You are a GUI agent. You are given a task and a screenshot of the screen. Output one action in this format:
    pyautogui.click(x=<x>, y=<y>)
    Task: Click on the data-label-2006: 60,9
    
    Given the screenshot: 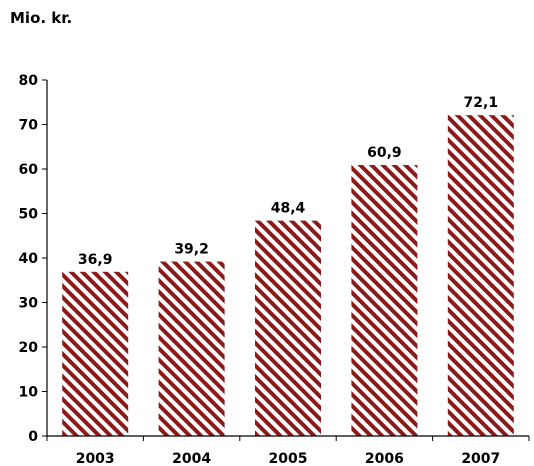 What is the action you would take?
    pyautogui.click(x=384, y=153)
    